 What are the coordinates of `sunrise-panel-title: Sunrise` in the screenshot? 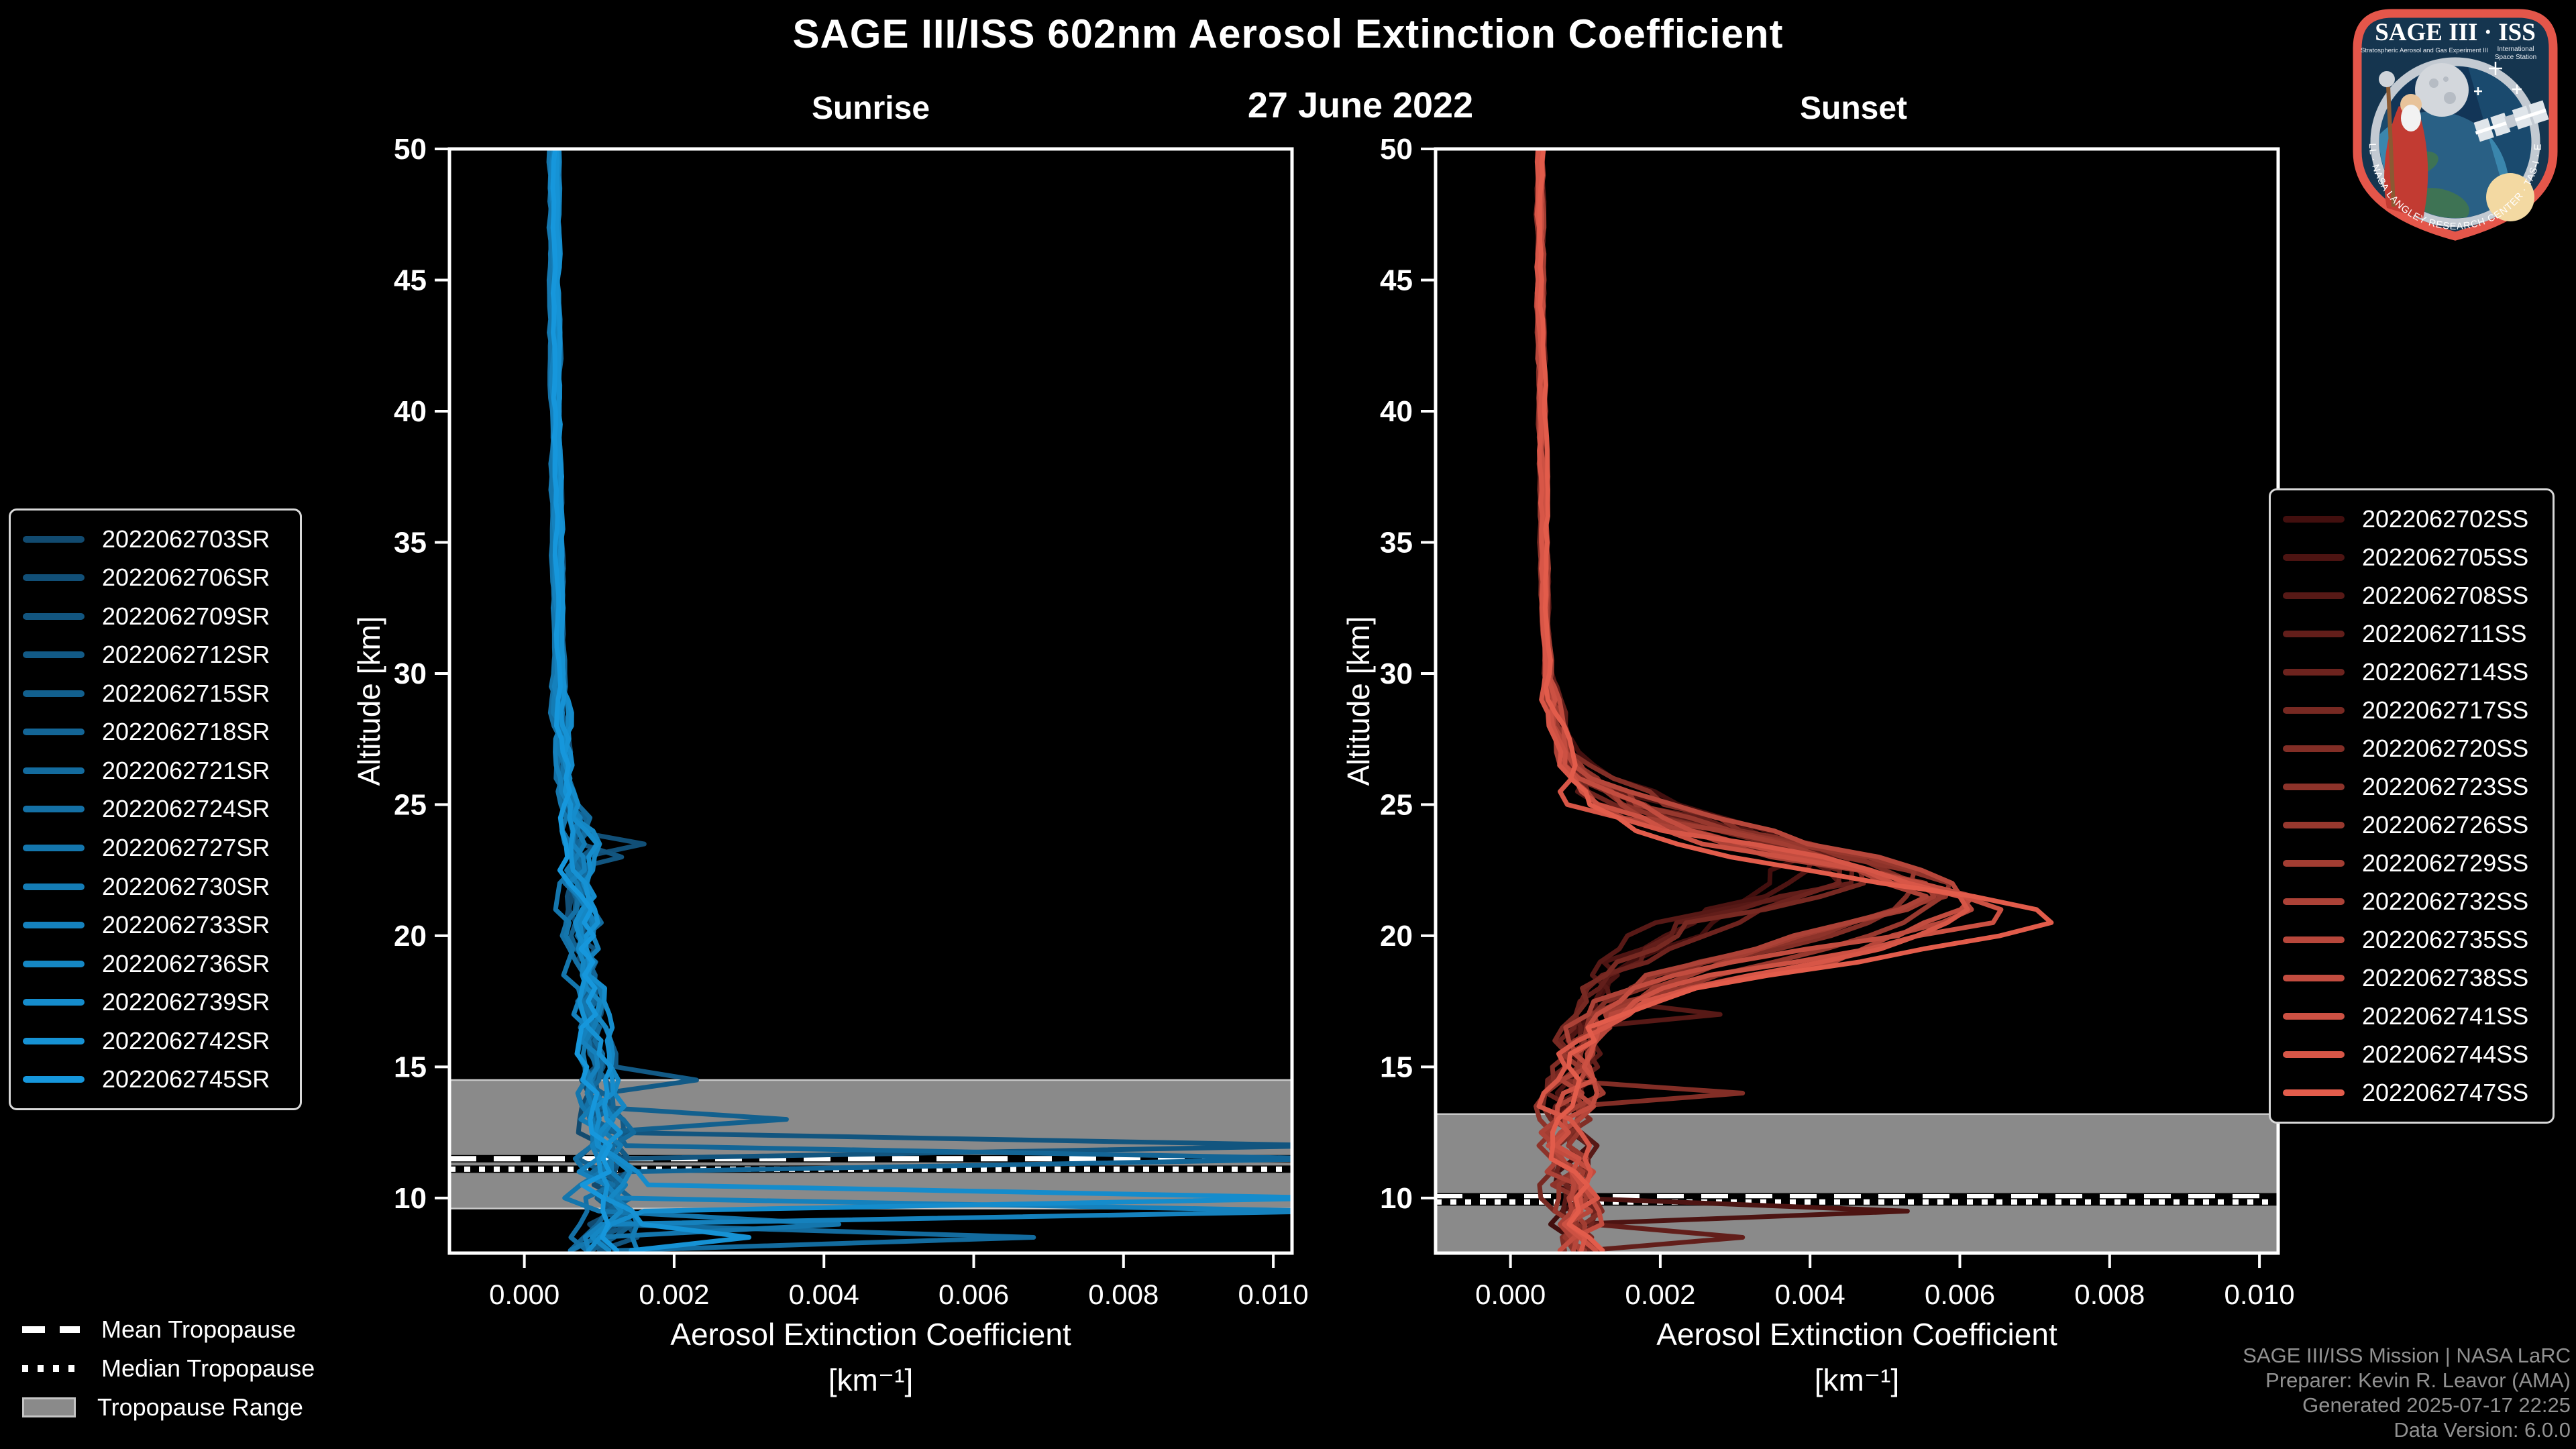 It's located at (870, 108).